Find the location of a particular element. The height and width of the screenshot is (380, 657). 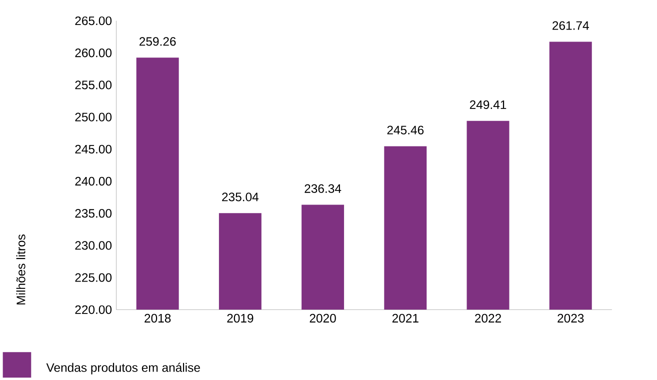

x-tick-label: 2020 is located at coordinates (323, 318).